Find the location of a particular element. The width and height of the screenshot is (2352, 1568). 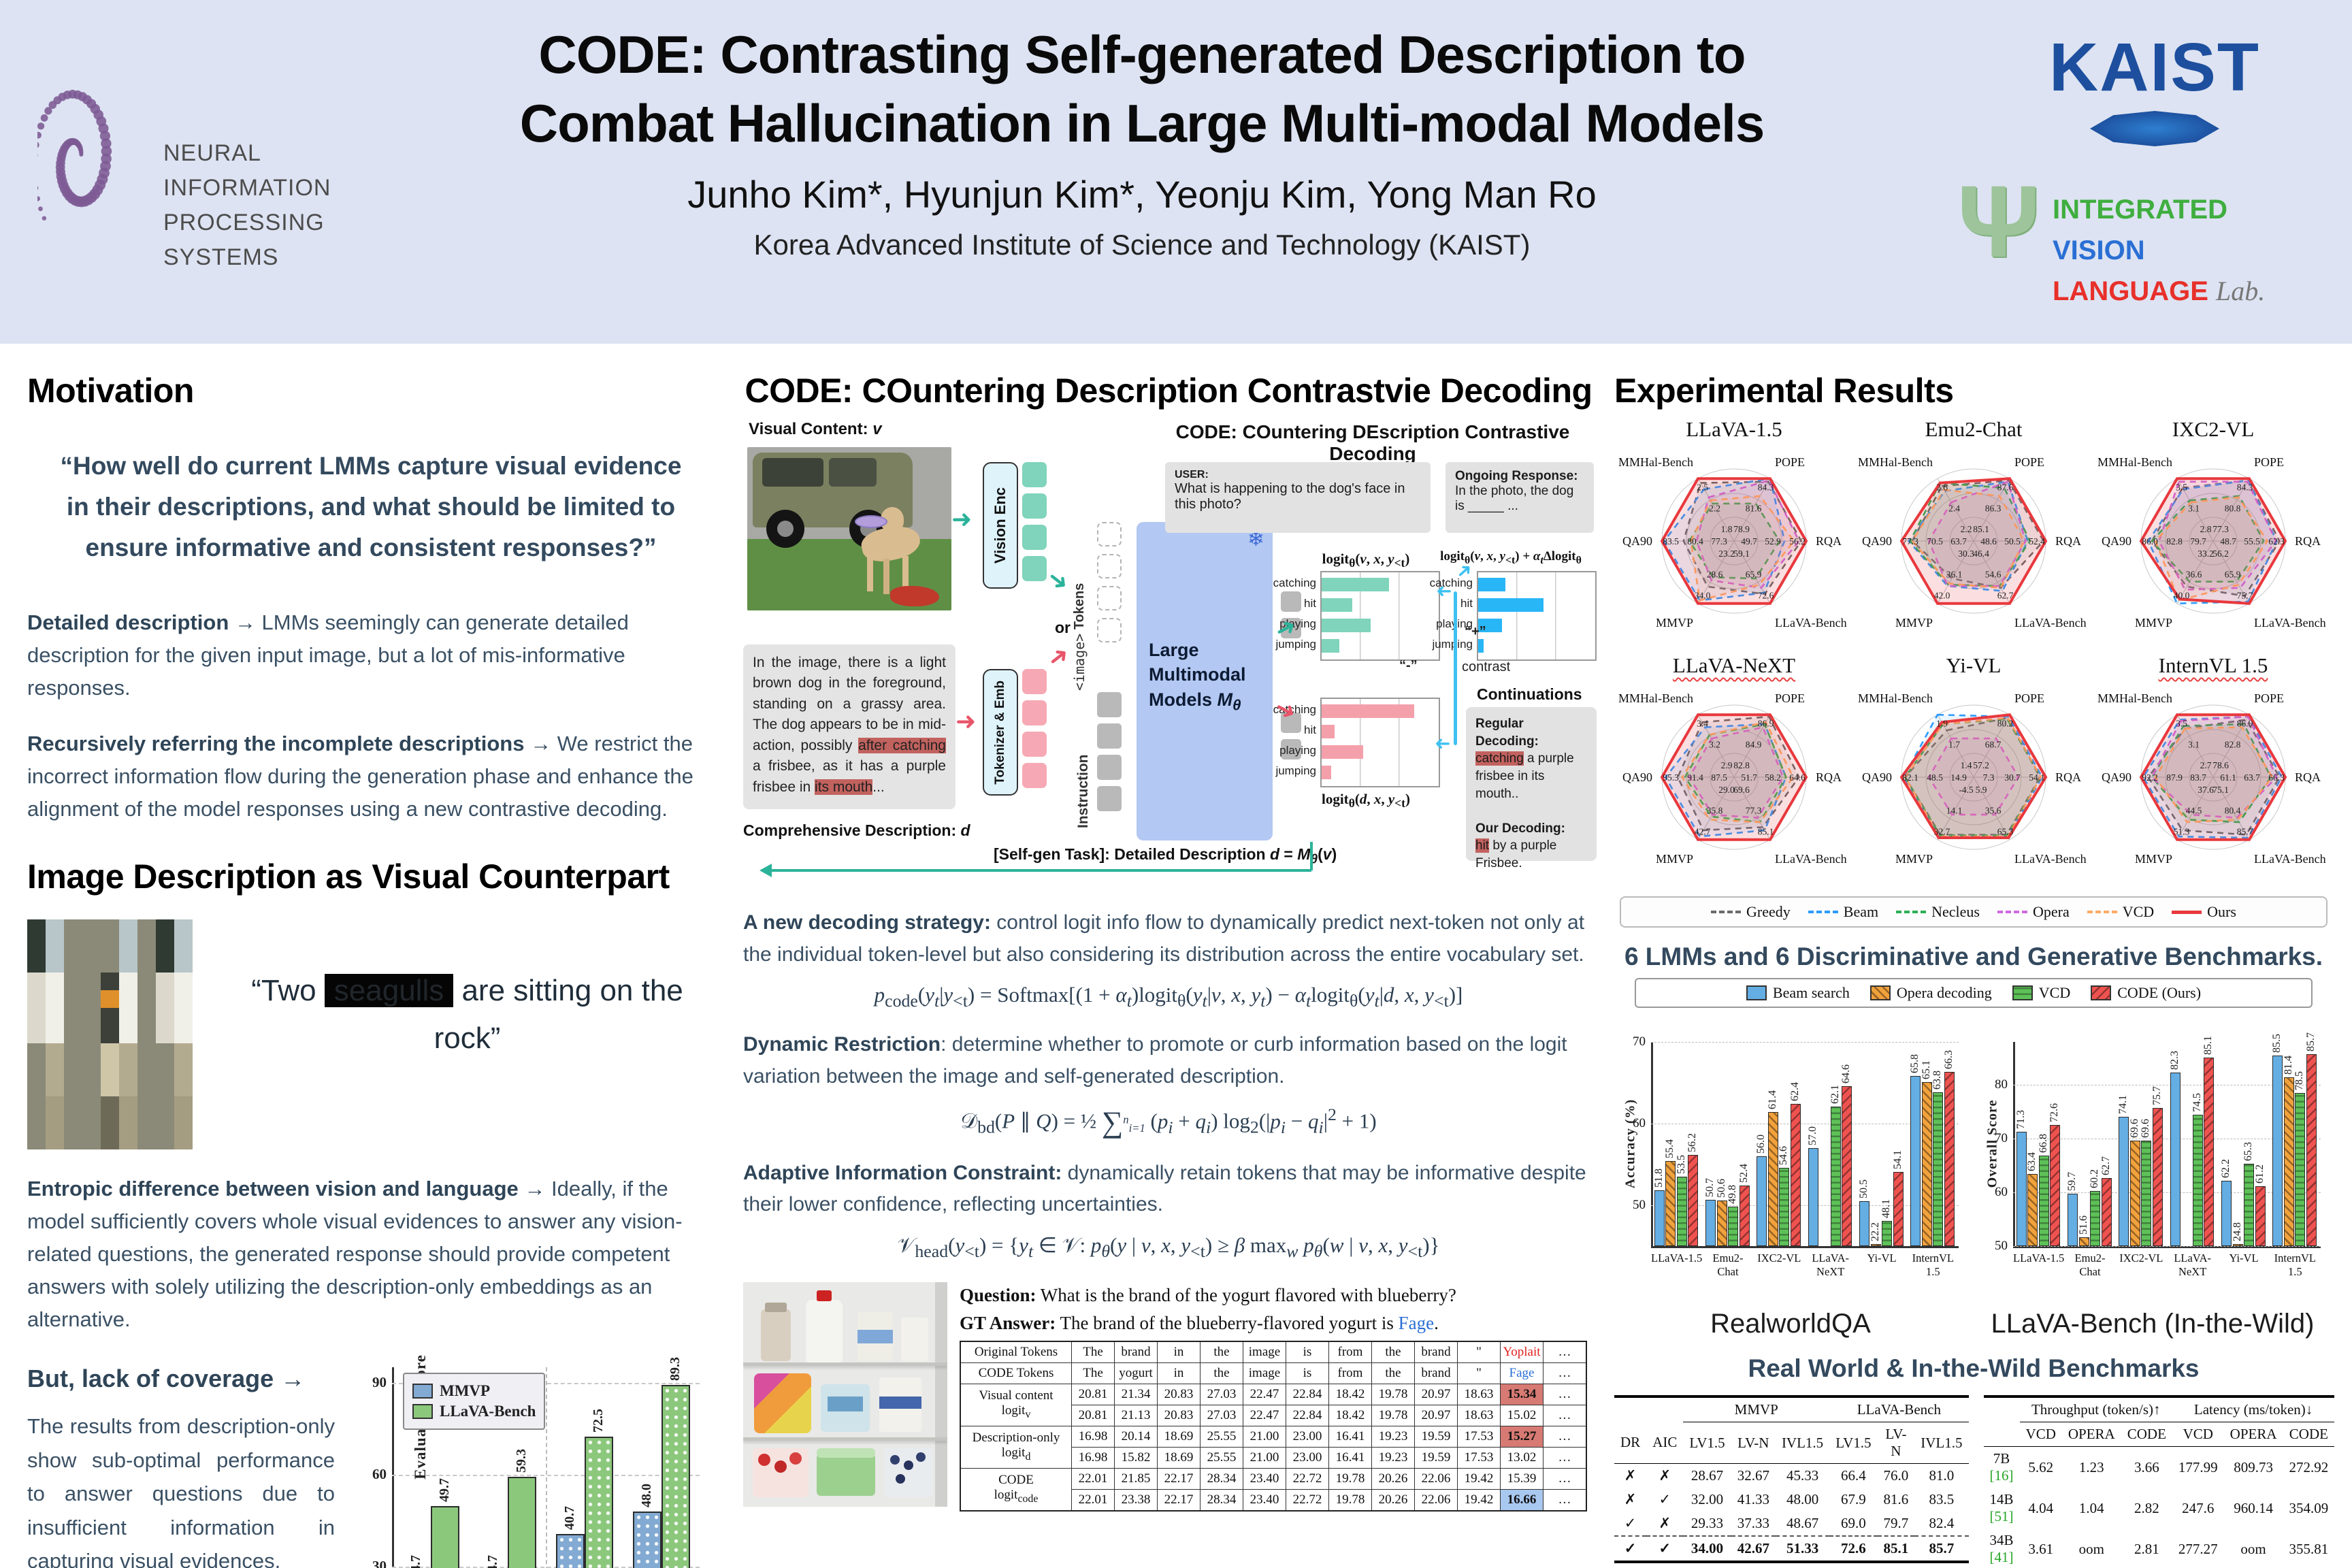

radar-legend-item: Beam is located at coordinates (1843, 912).